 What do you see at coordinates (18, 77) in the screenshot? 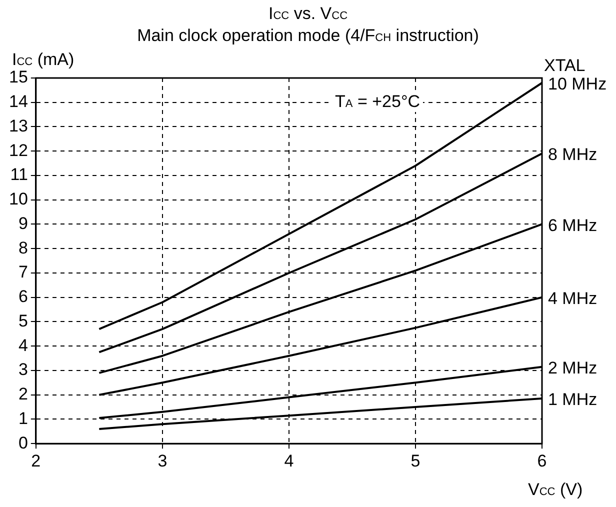
I see `y-tick-label: 15` at bounding box center [18, 77].